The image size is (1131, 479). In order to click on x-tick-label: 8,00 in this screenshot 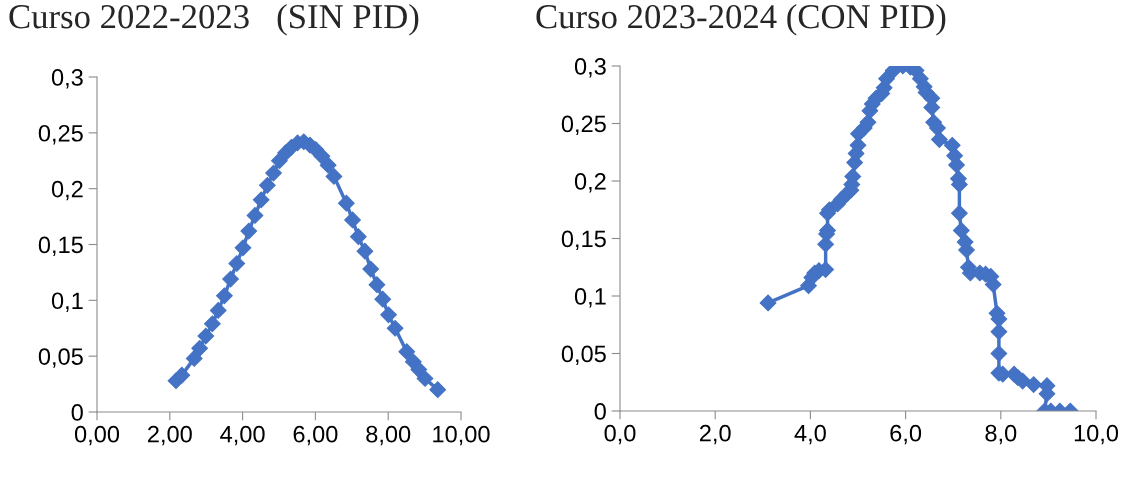, I will do `click(388, 435)`.